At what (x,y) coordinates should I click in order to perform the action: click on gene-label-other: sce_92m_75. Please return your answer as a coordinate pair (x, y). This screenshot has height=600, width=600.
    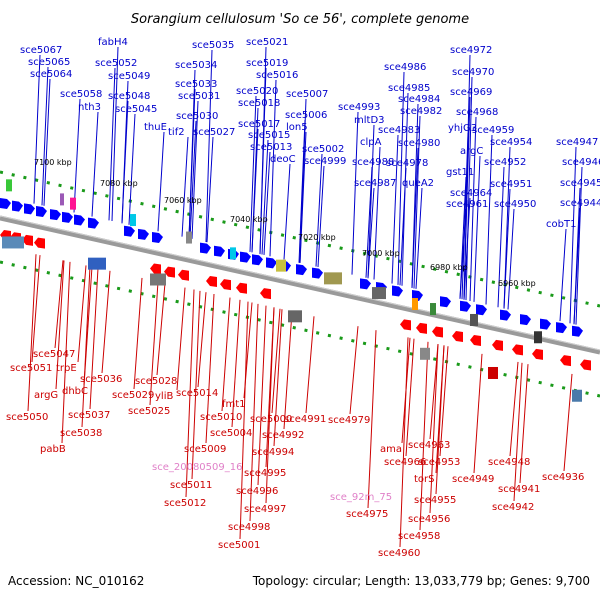
    Looking at the image, I should click on (361, 497).